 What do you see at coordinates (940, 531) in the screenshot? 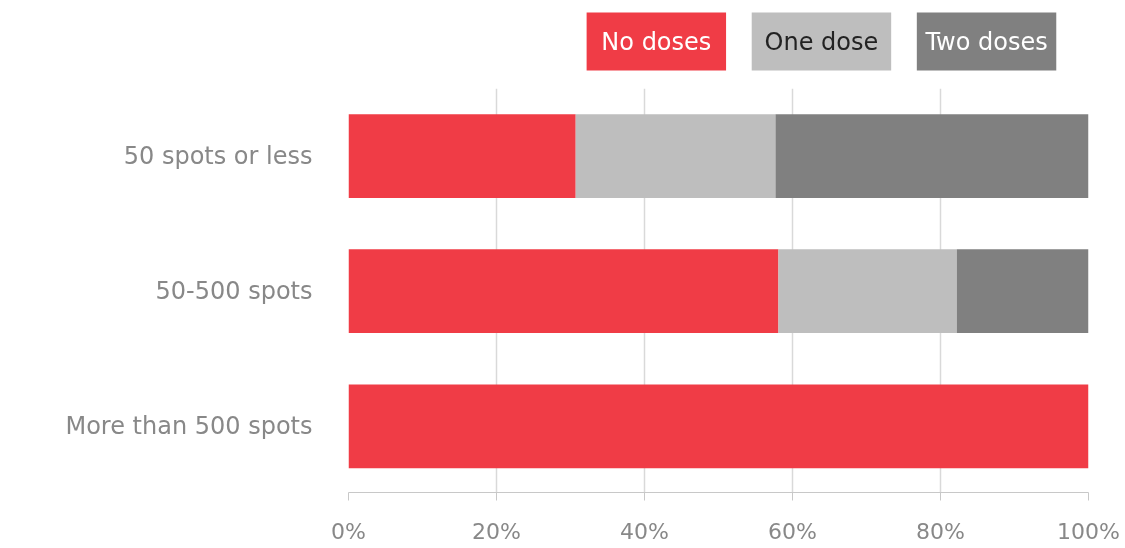
I see `x-tick-label: 80%` at bounding box center [940, 531].